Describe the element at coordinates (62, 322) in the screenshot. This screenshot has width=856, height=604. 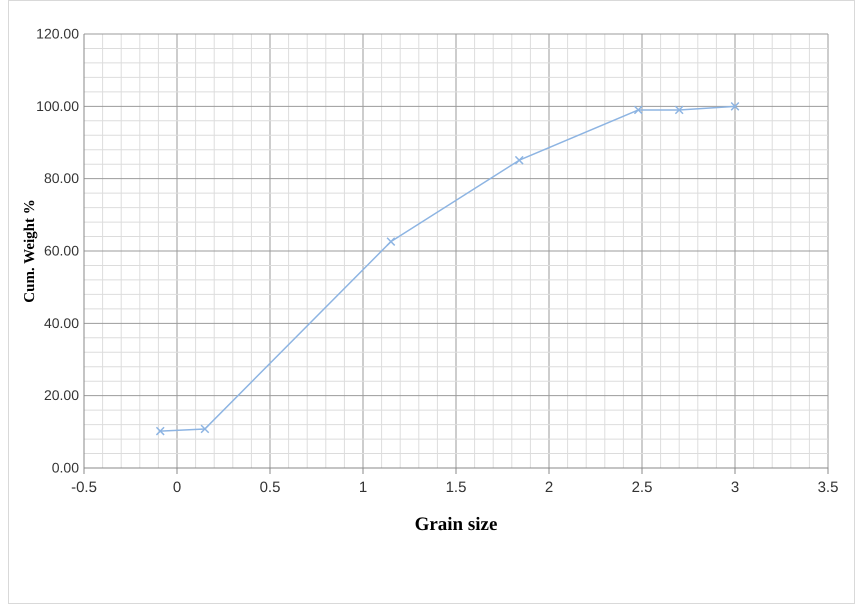
I see `y-tick-label: 40.00` at that location.